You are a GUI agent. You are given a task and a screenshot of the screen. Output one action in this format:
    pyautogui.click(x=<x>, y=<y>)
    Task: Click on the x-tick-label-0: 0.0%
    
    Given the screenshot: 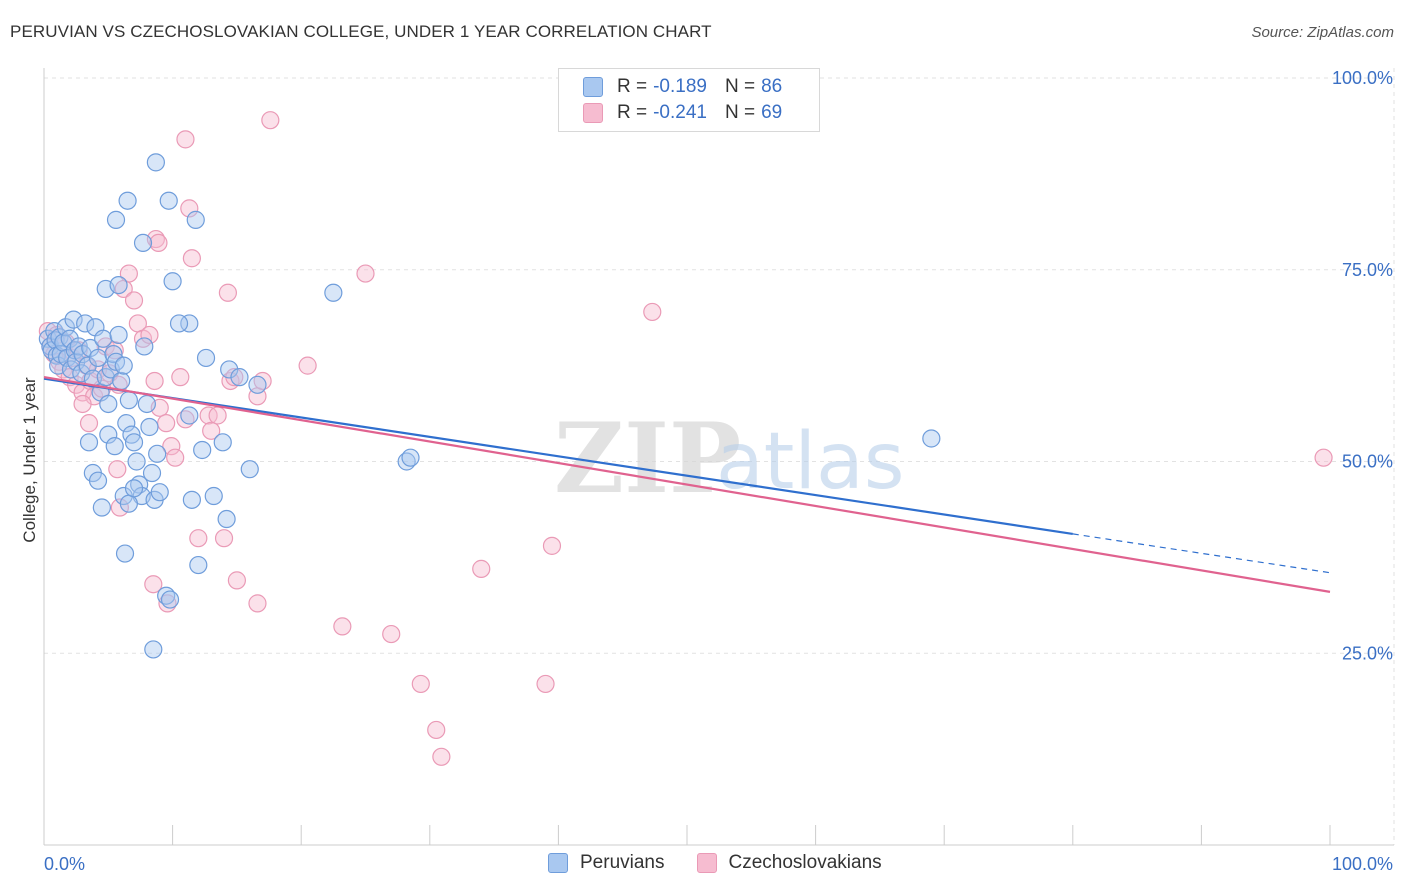 What is the action you would take?
    pyautogui.click(x=64, y=864)
    